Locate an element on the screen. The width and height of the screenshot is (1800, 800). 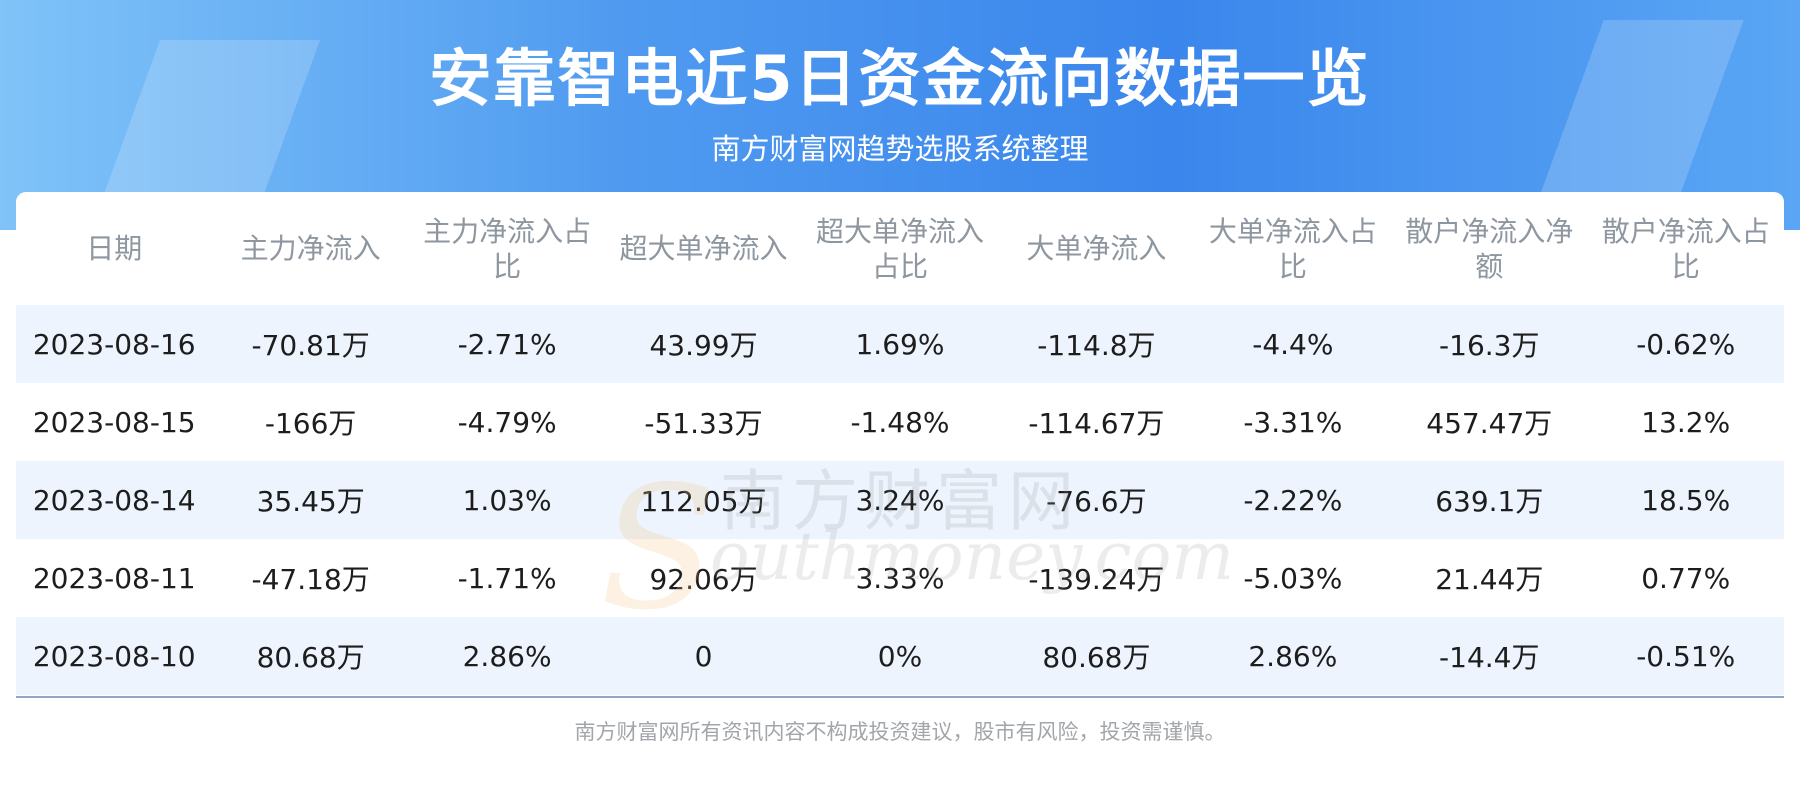
table-cell: -1.71% is located at coordinates (507, 578).